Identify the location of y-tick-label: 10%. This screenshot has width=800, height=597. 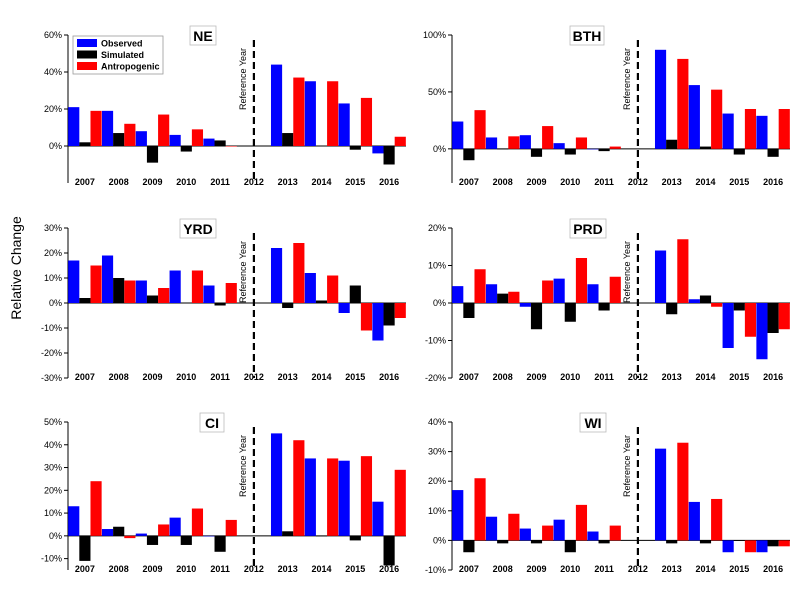
(437, 511).